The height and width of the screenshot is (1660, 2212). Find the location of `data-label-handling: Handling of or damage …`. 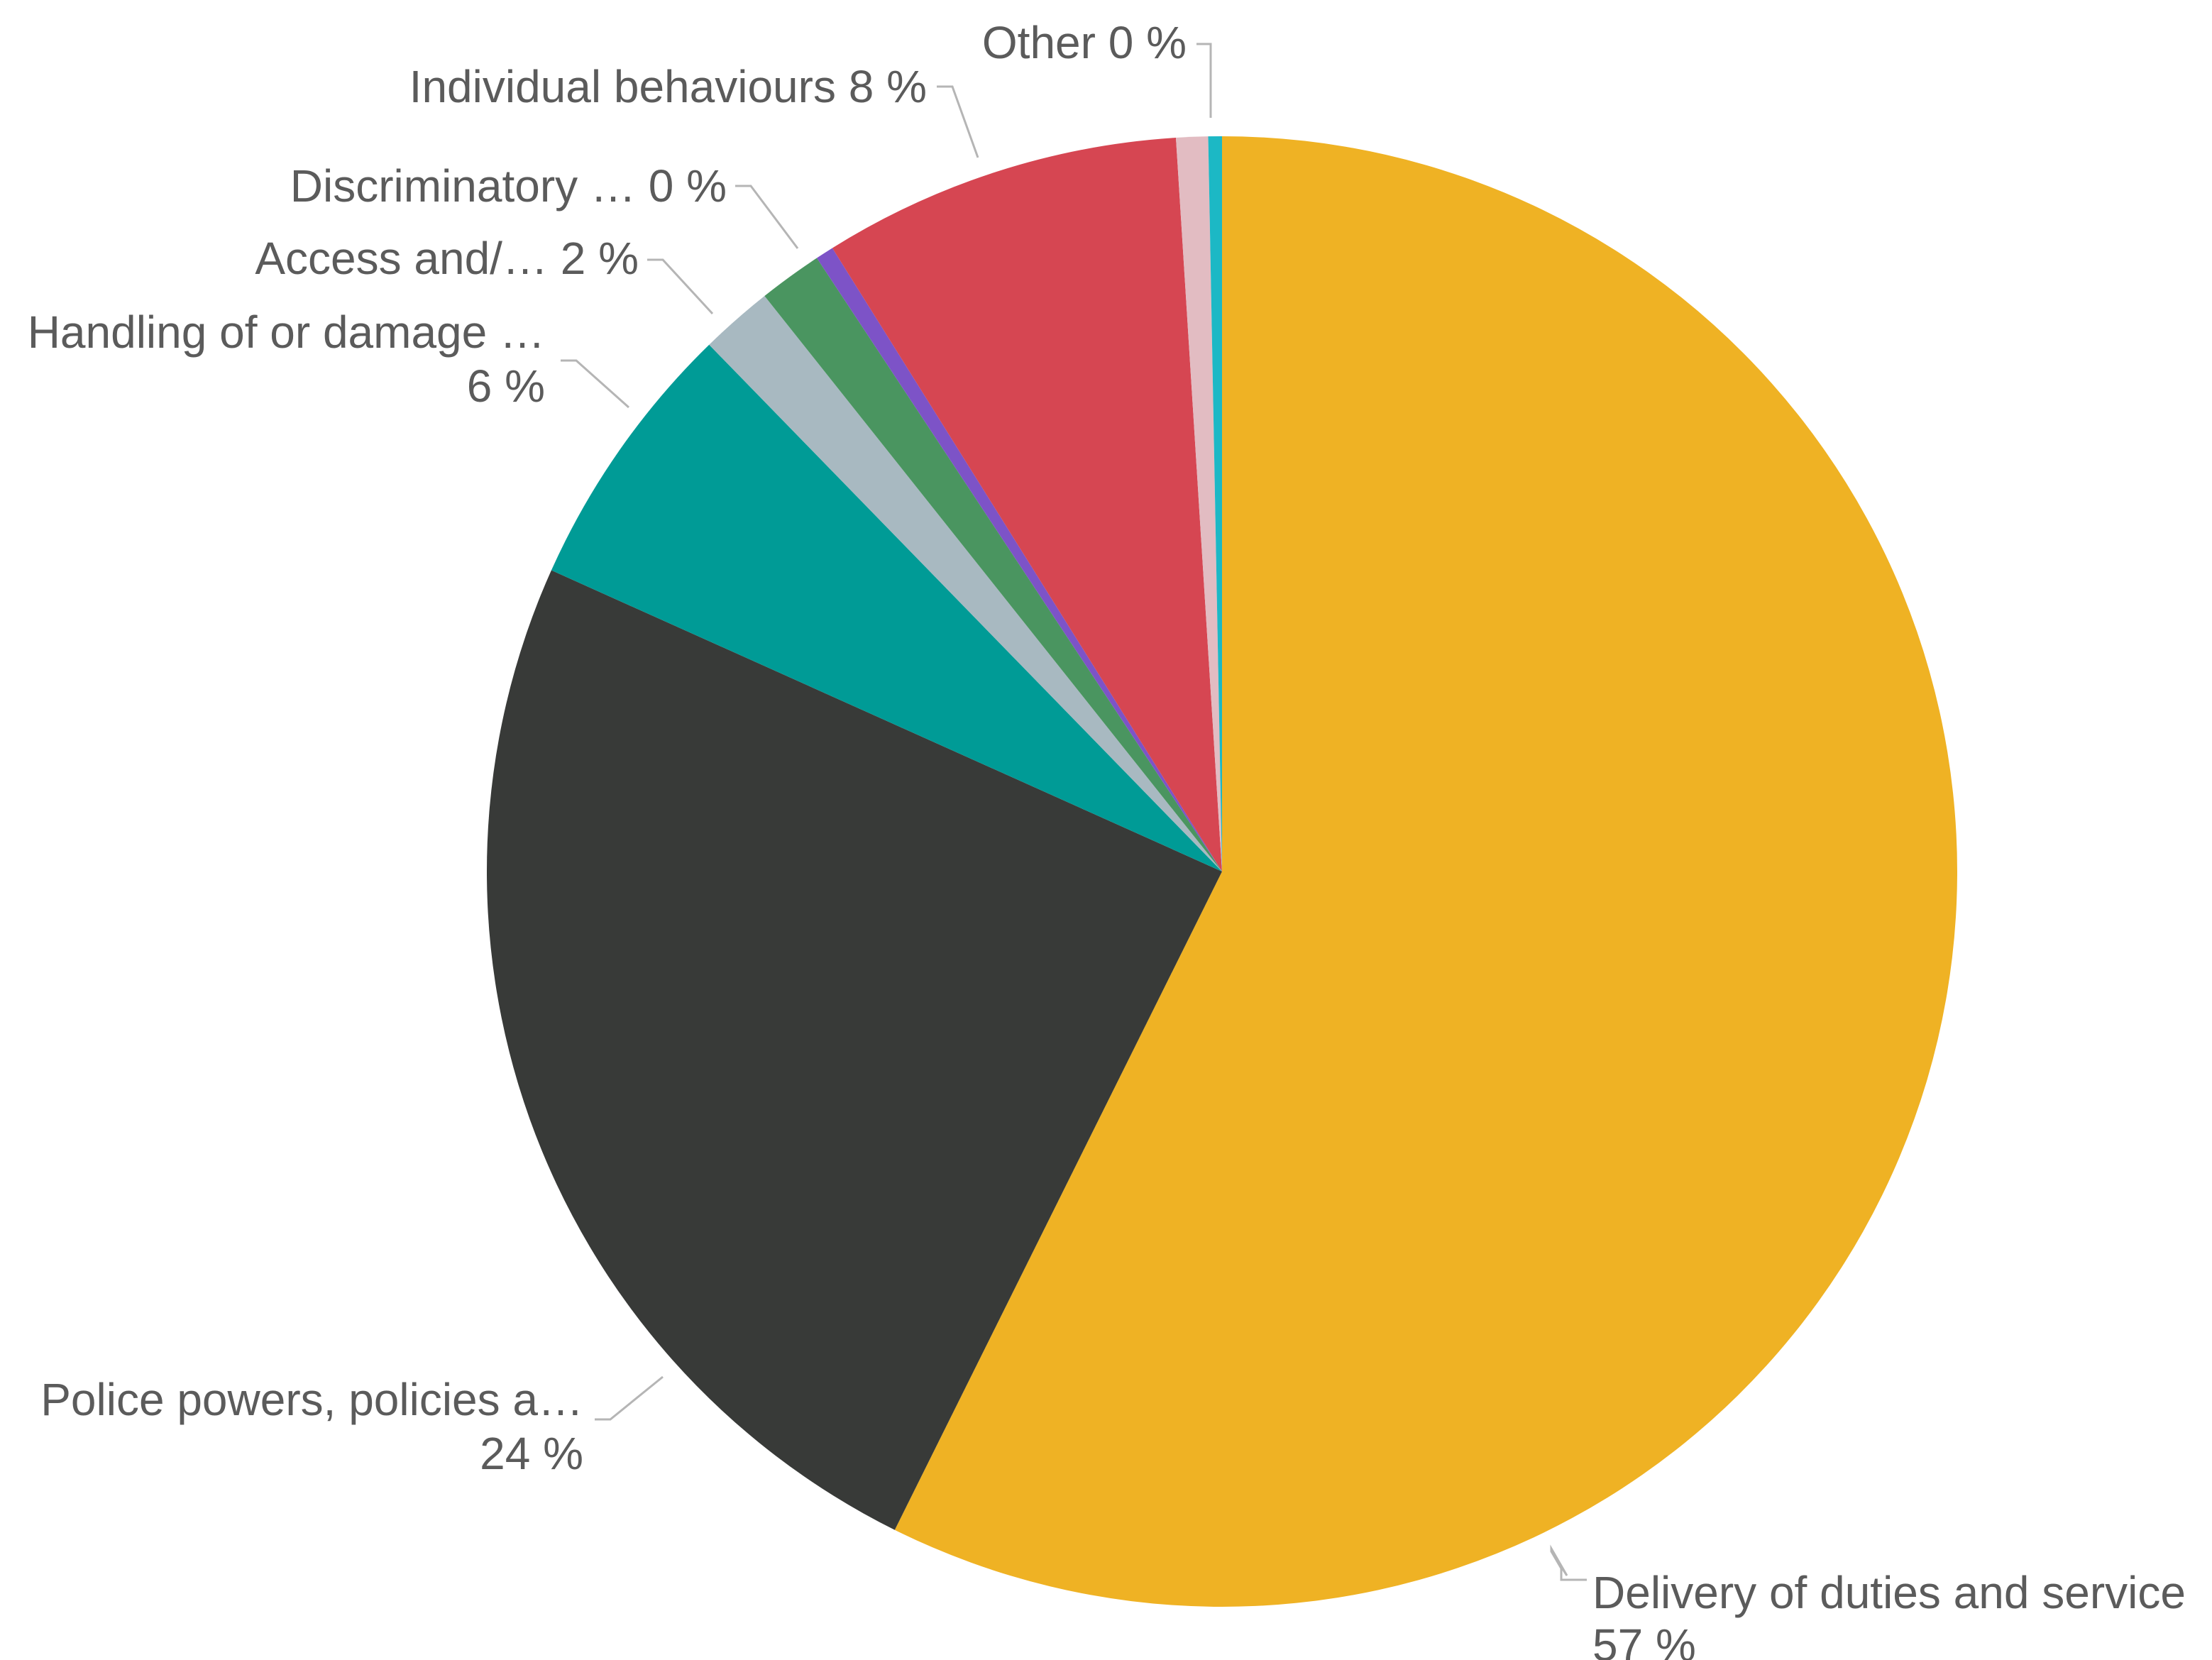

data-label-handling: Handling of or damage … is located at coordinates (286, 332).